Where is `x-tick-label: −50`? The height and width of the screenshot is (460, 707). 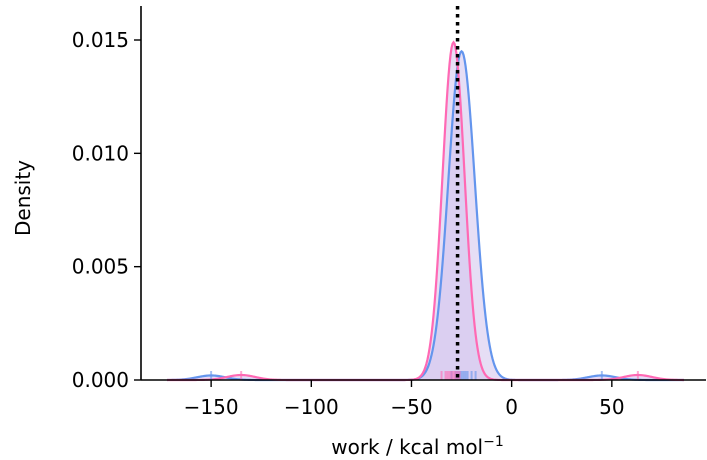 x-tick-label: −50 is located at coordinates (411, 407).